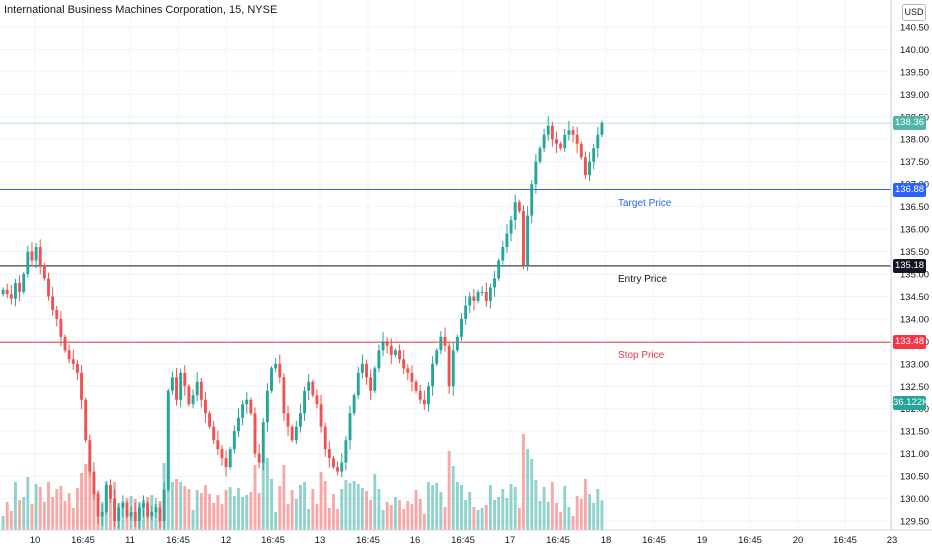  Describe the element at coordinates (914, 50) in the screenshot. I see `price-tick-label: 140.00` at that location.